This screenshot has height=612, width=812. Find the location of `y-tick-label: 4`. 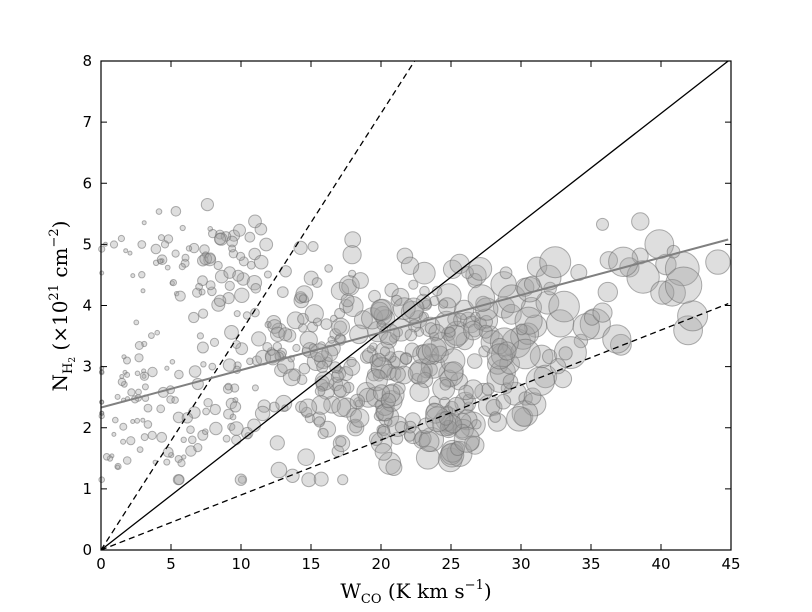

y-tick-label: 4 is located at coordinates (87, 306).